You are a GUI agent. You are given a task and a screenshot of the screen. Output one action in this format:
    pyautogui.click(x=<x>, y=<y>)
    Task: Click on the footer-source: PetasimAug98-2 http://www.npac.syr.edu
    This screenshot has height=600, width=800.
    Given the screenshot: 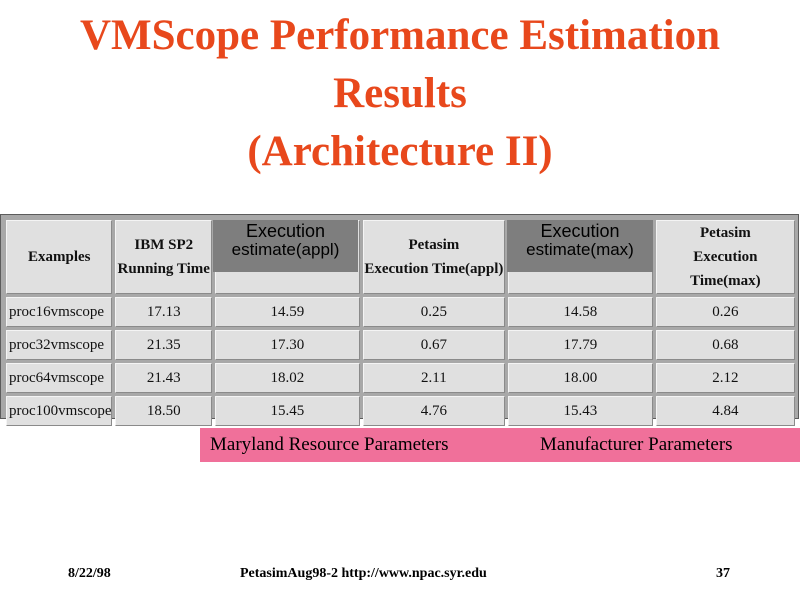 What is the action you would take?
    pyautogui.click(x=363, y=573)
    